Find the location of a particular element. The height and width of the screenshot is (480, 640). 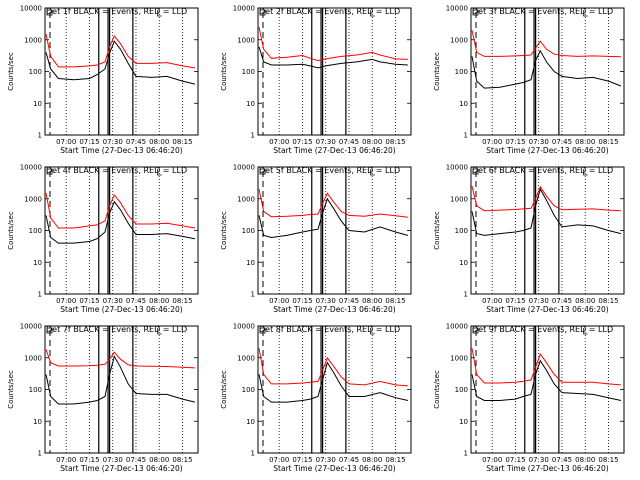

chart-title: Det 3f BLACK = Events, RED = LLD is located at coordinates (542, 11).